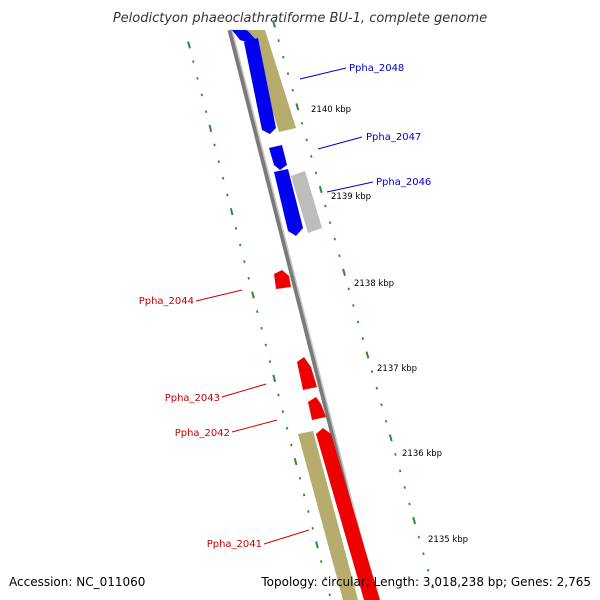  What do you see at coordinates (234, 544) in the screenshot?
I see `gene-label-ppha-2041: Ppha_2041` at bounding box center [234, 544].